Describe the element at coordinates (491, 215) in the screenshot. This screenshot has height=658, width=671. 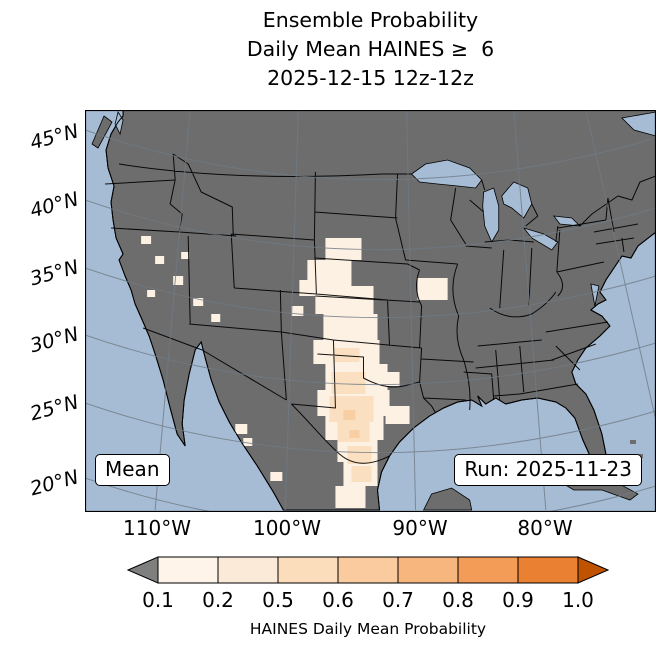
I see `lake-michigan` at that location.